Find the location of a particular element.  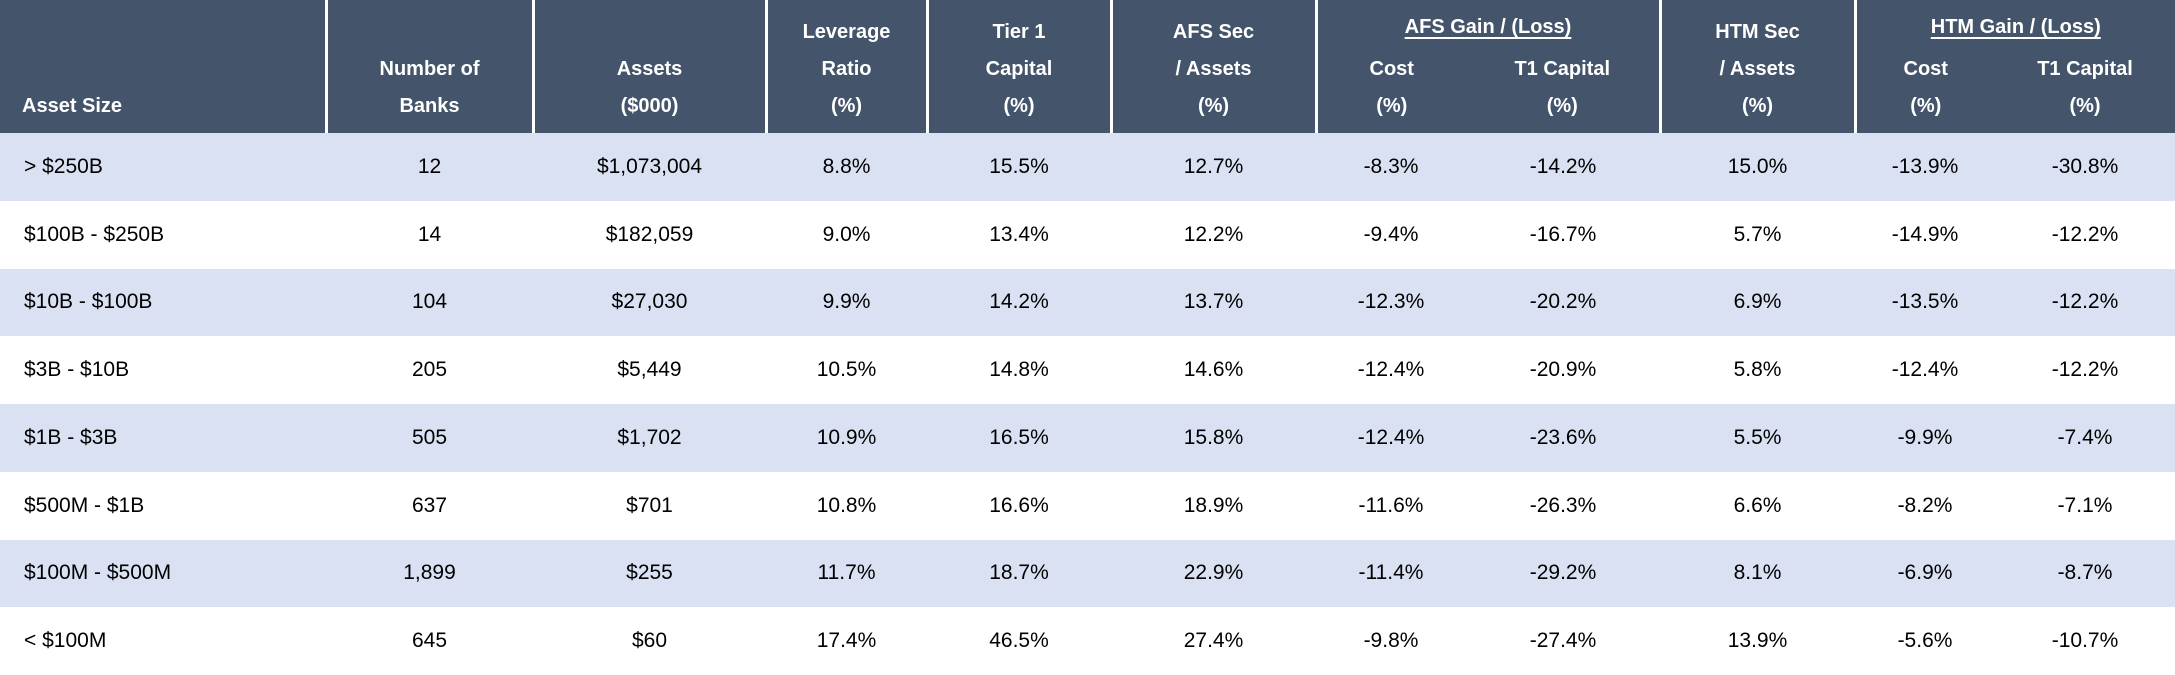

data-cell: 16.5% is located at coordinates (1019, 438).